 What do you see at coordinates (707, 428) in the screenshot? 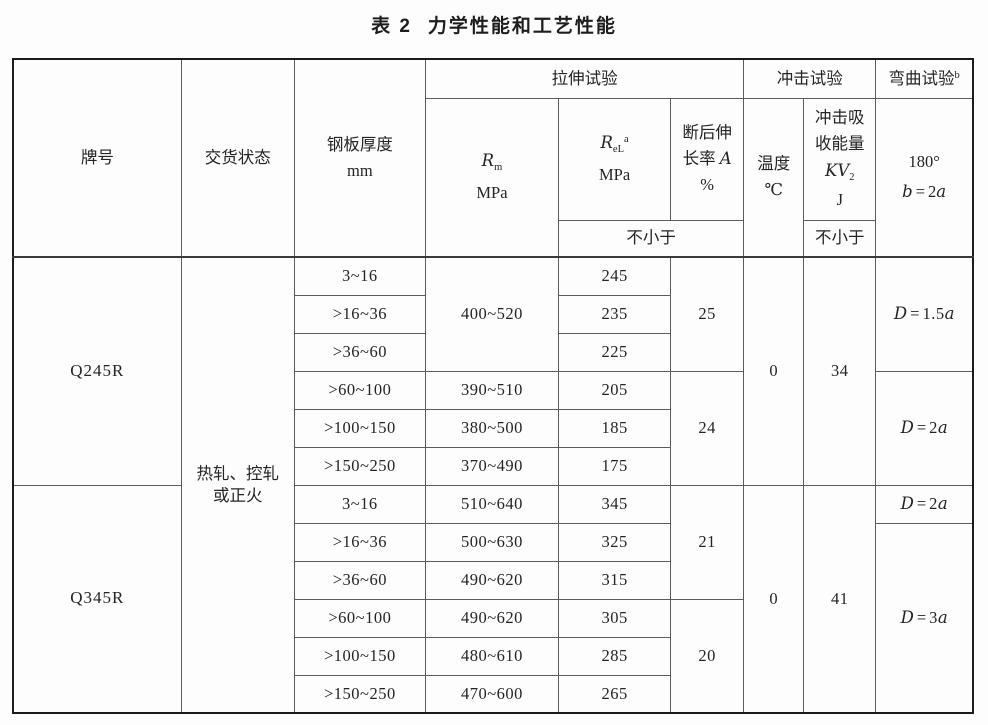
I see `elongation-cell: 24` at bounding box center [707, 428].